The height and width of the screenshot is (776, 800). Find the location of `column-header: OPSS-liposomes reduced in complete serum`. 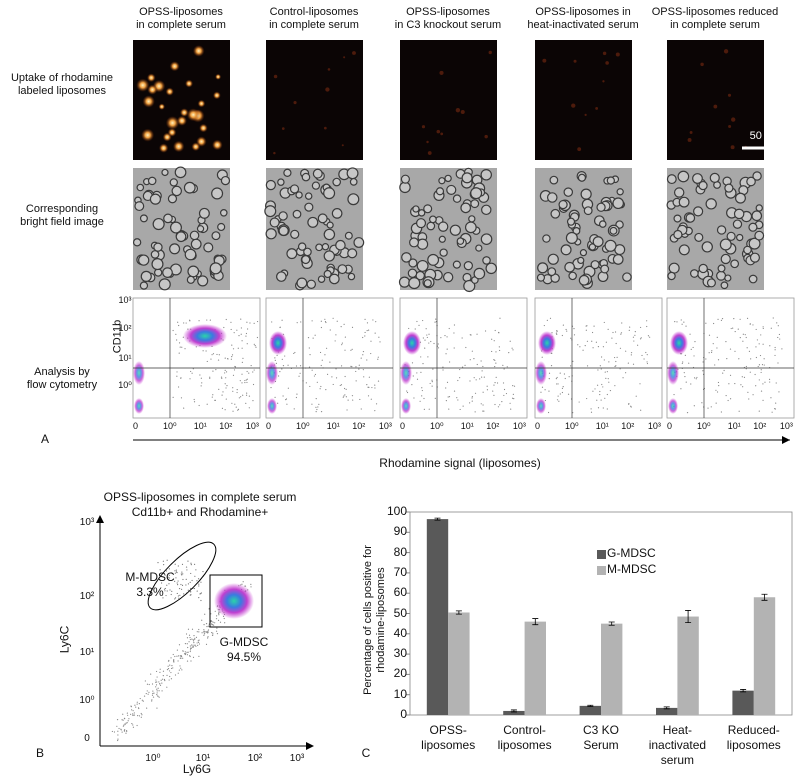

column-header: OPSS-liposomes reduced in complete serum is located at coordinates (715, 18).